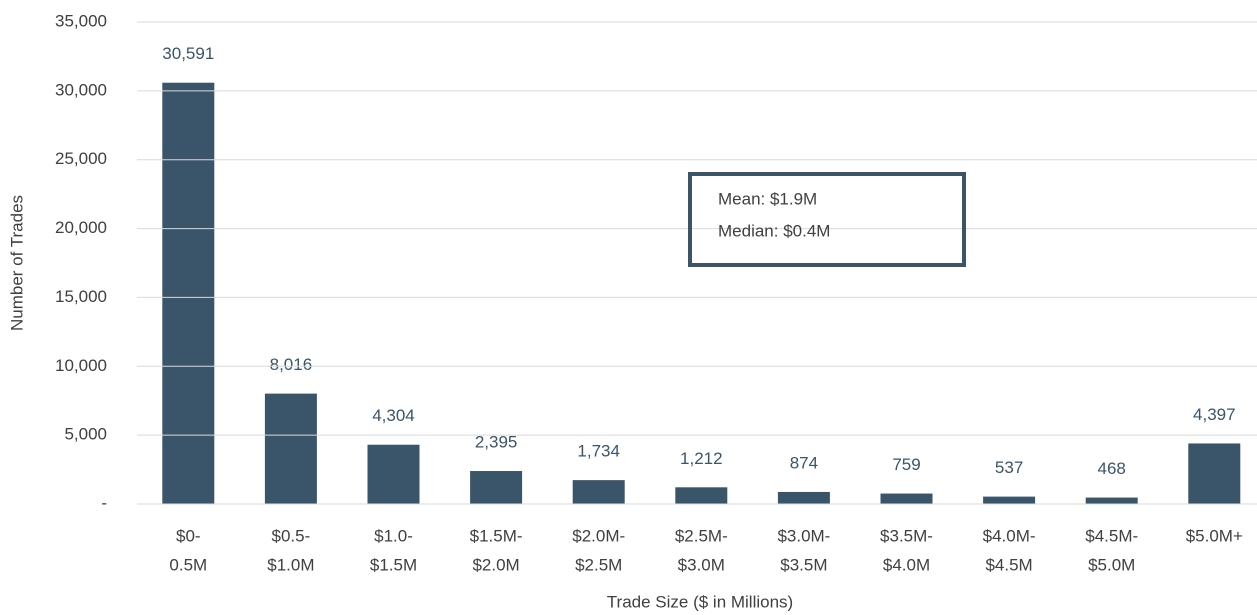 This screenshot has width=1257, height=615. Describe the element at coordinates (700, 601) in the screenshot. I see `x-axis-title: Trade Size ($ in Millions)` at that location.